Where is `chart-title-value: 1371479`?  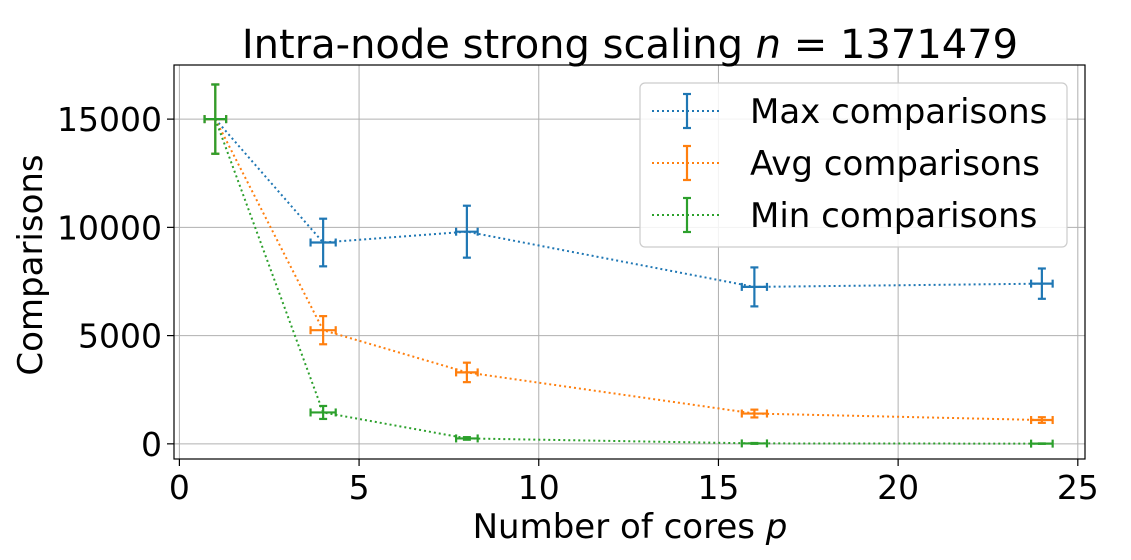 chart-title-value: 1371479 is located at coordinates (929, 45).